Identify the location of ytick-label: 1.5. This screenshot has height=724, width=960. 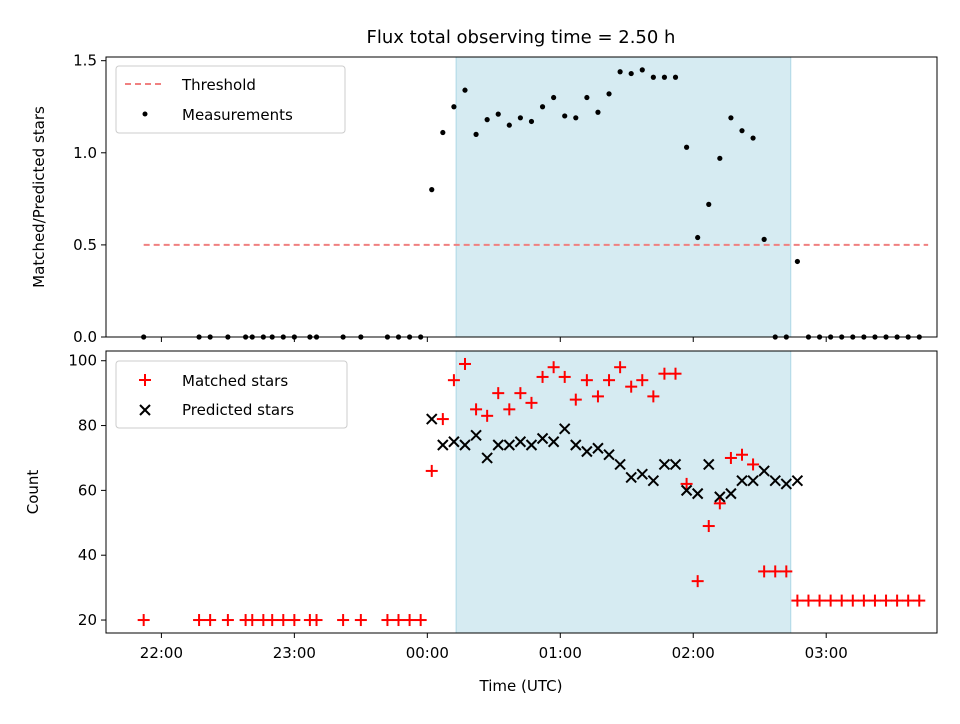
(85, 61).